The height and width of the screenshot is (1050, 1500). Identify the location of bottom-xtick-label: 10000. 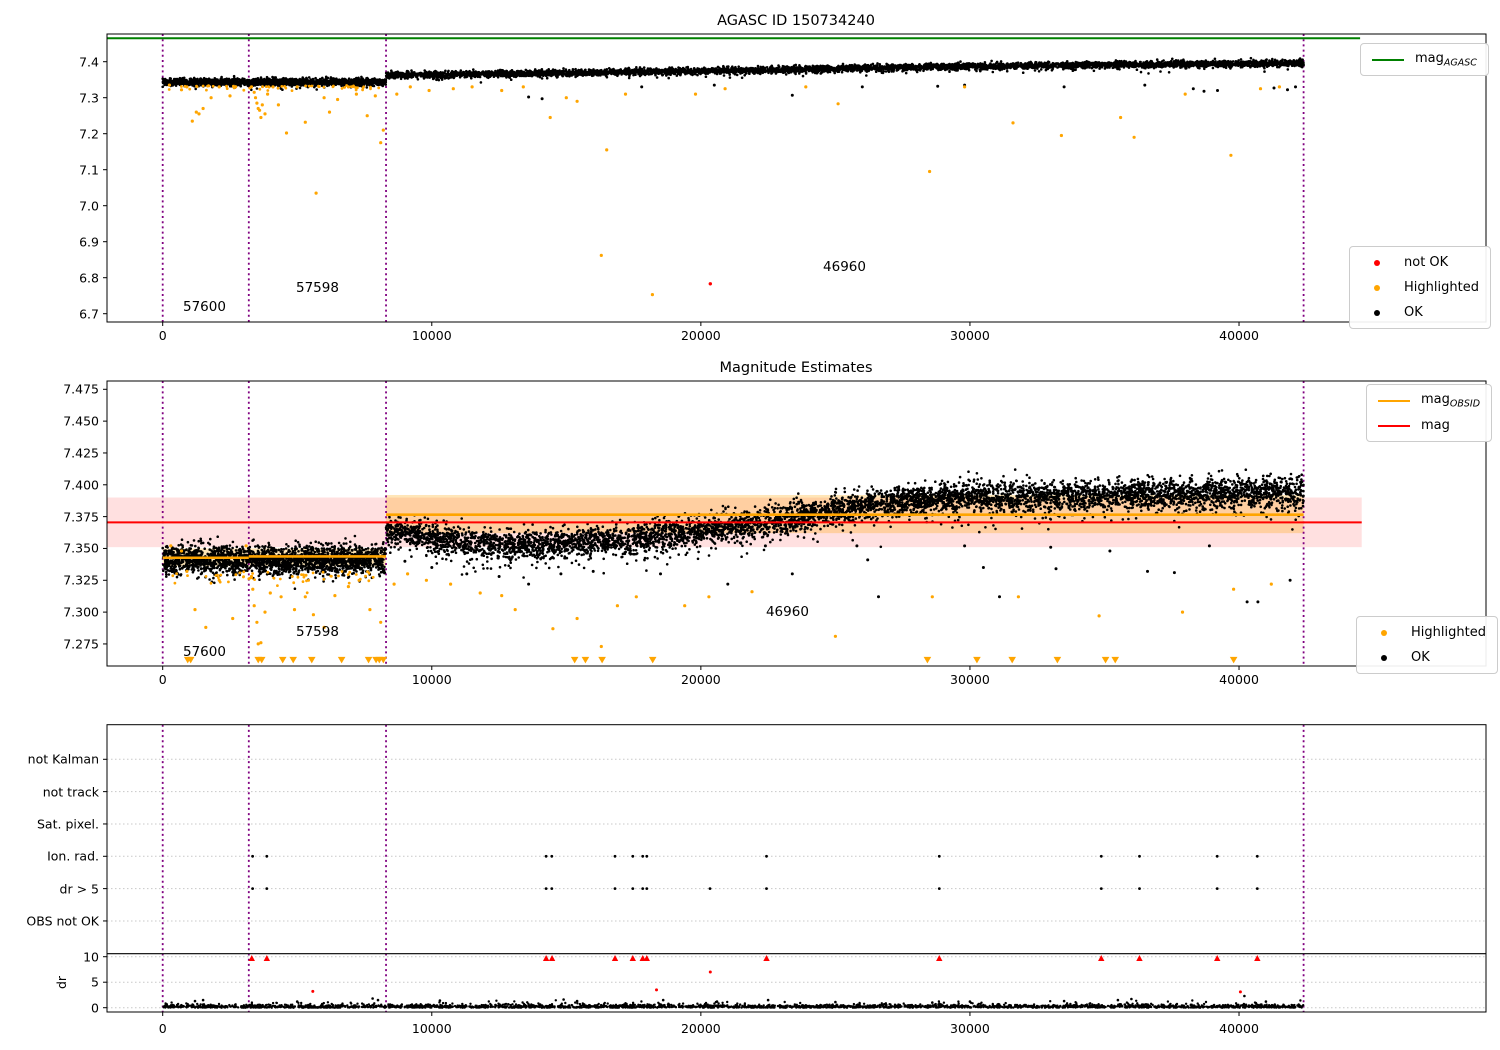
(431, 1028).